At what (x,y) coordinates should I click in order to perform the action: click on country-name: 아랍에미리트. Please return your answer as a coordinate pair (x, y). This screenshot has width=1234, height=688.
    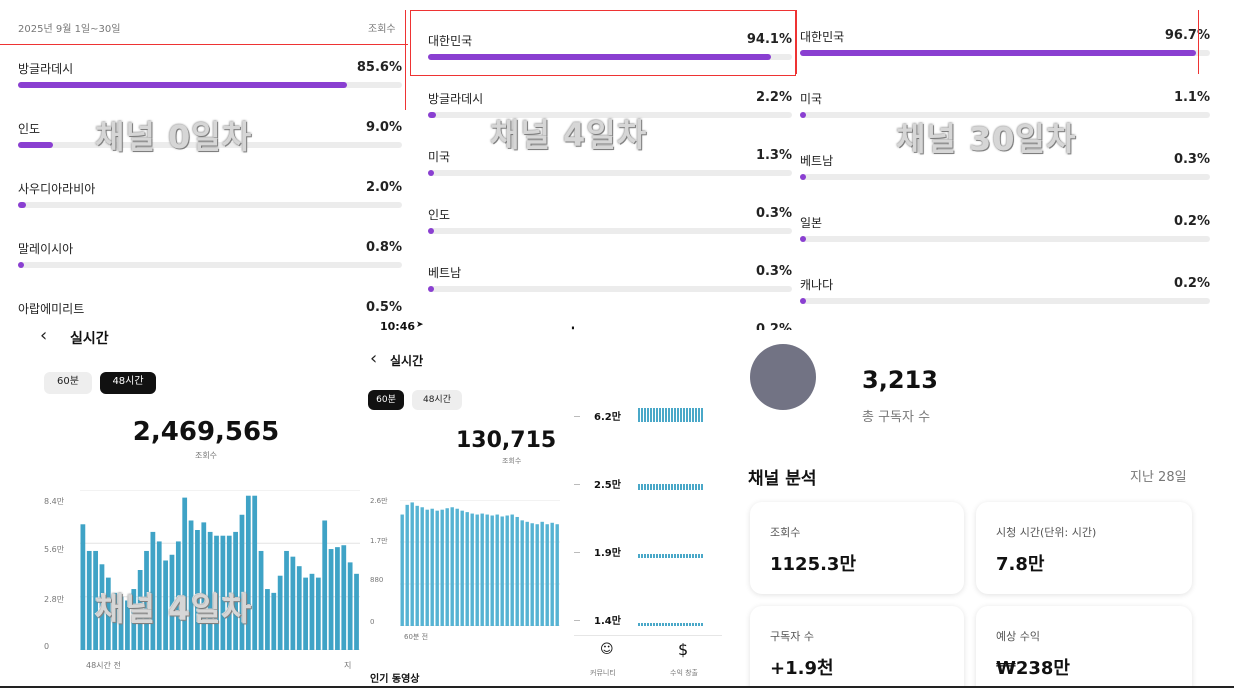
    Looking at the image, I should click on (51, 309).